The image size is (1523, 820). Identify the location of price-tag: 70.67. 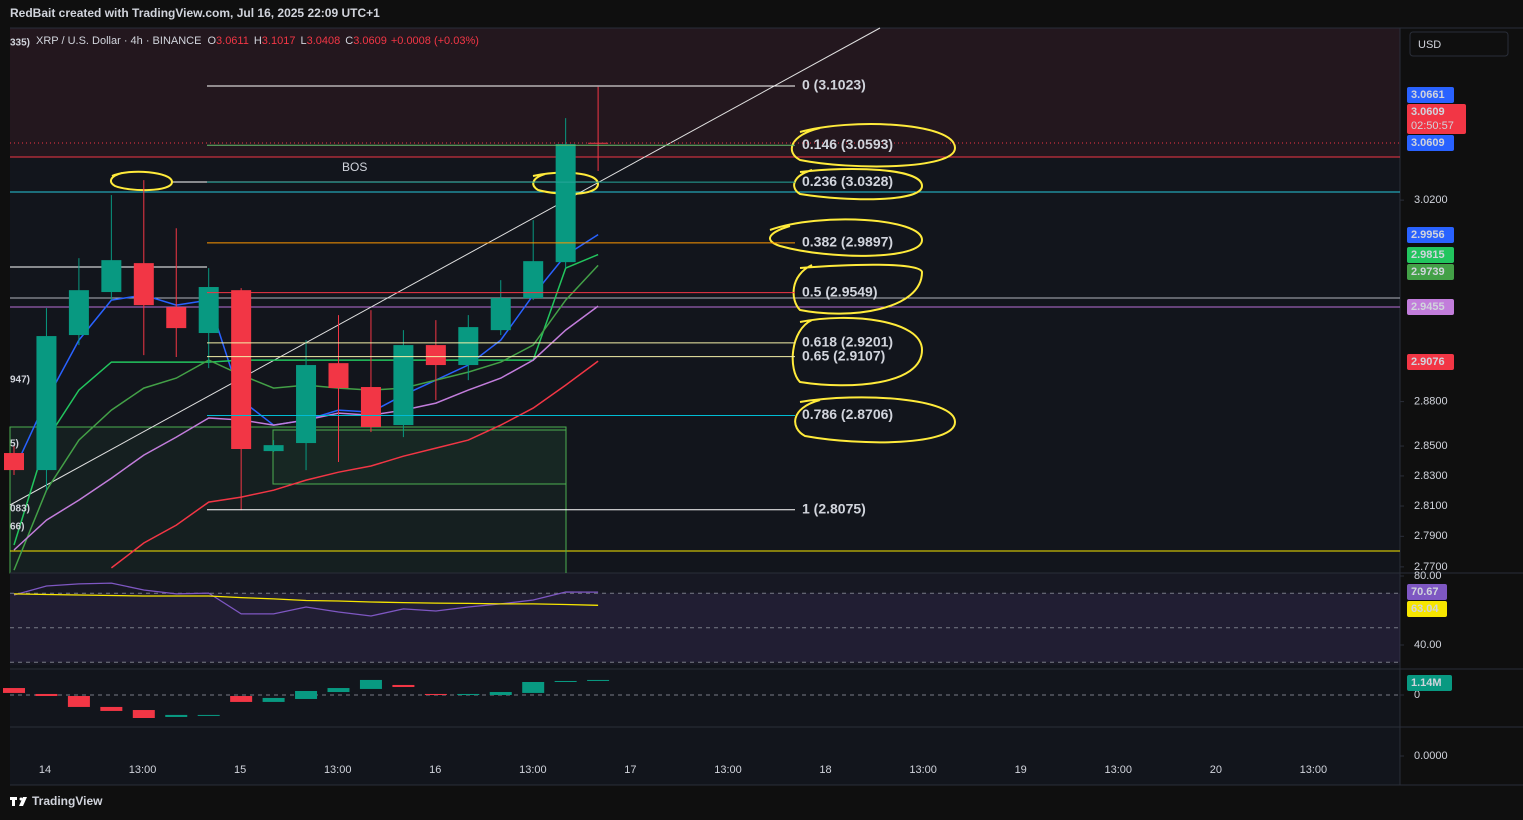
(1425, 592).